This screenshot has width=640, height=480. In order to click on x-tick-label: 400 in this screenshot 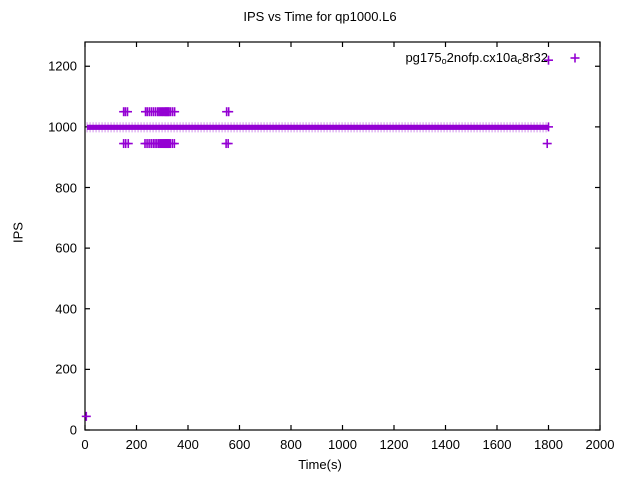, I will do `click(188, 444)`.